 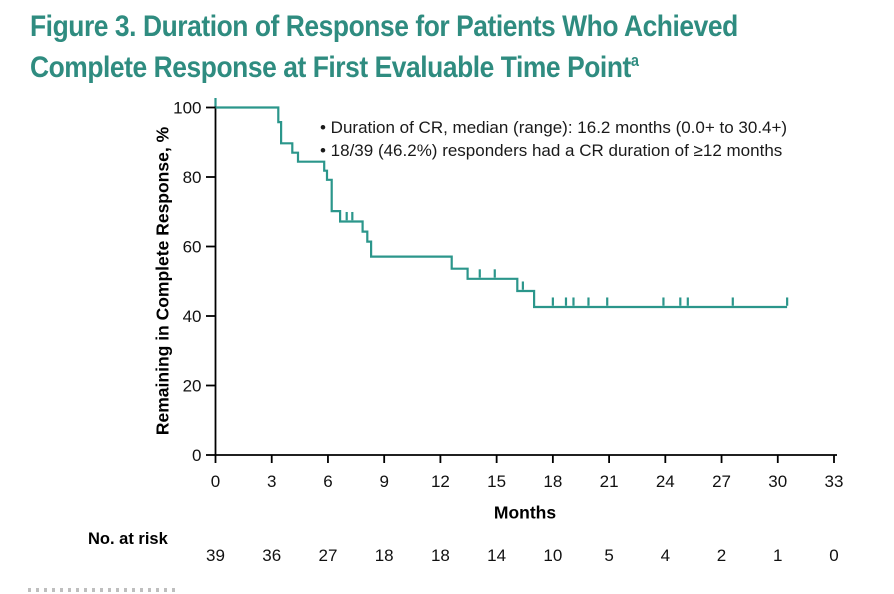 What do you see at coordinates (192, 247) in the screenshot?
I see `y-tick-label: 60` at bounding box center [192, 247].